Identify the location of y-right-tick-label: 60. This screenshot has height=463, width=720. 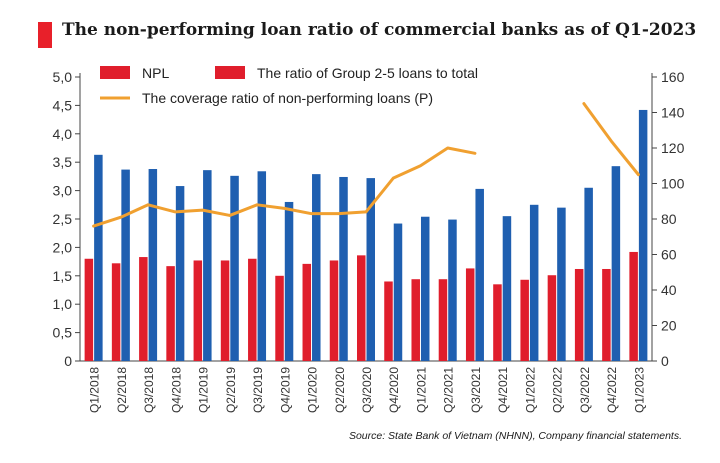
(669, 255).